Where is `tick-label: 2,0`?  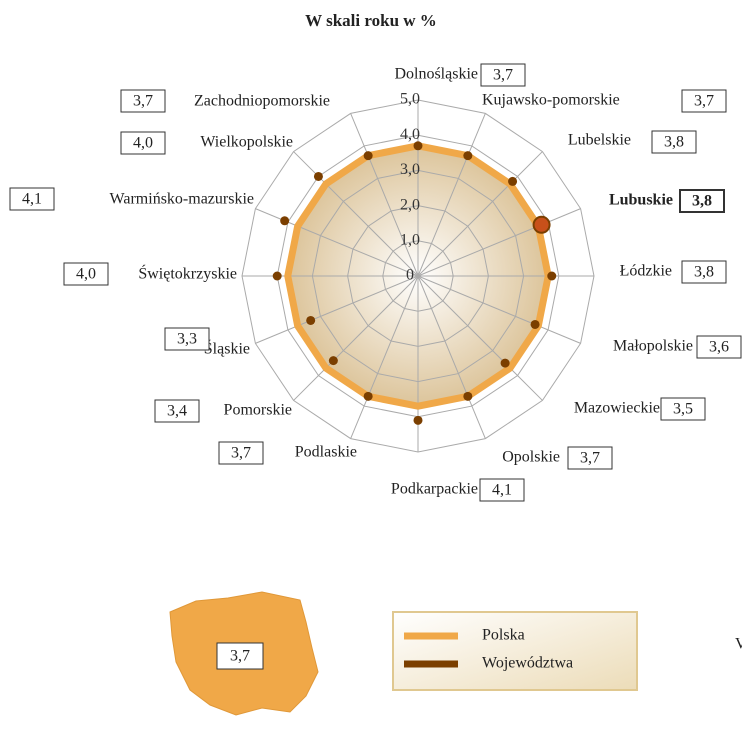 tick-label: 2,0 is located at coordinates (410, 204).